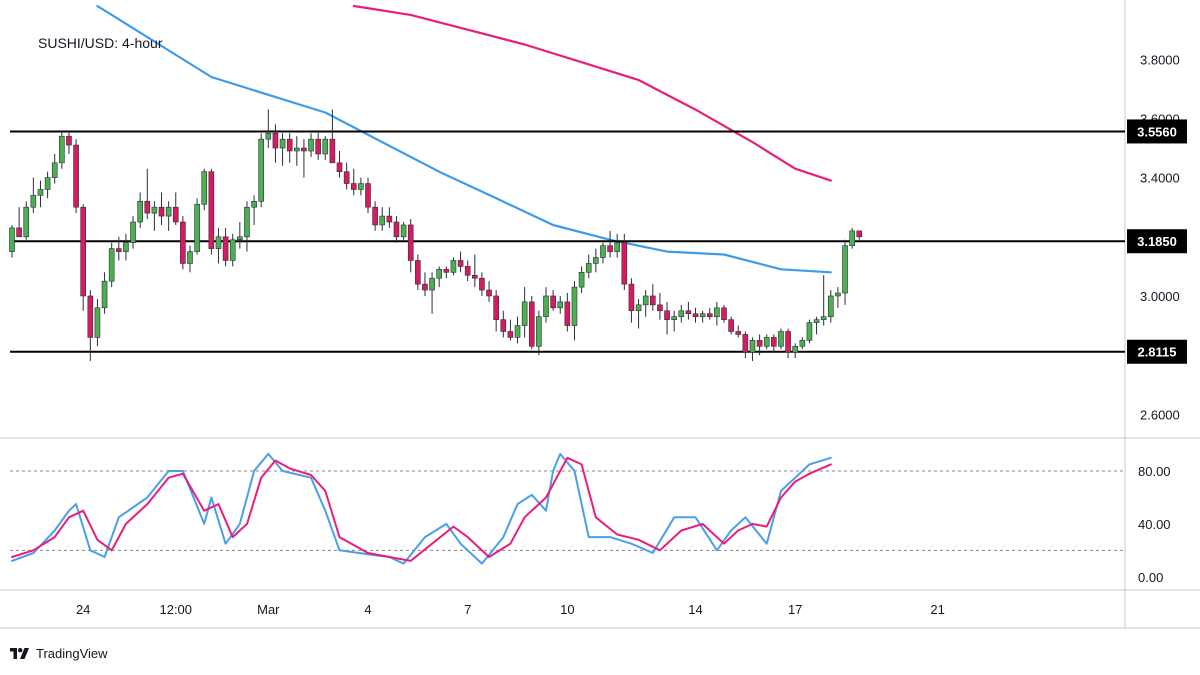 This screenshot has height=675, width=1200. Describe the element at coordinates (59, 653) in the screenshot. I see `tradingview-logo: TradingView` at that location.